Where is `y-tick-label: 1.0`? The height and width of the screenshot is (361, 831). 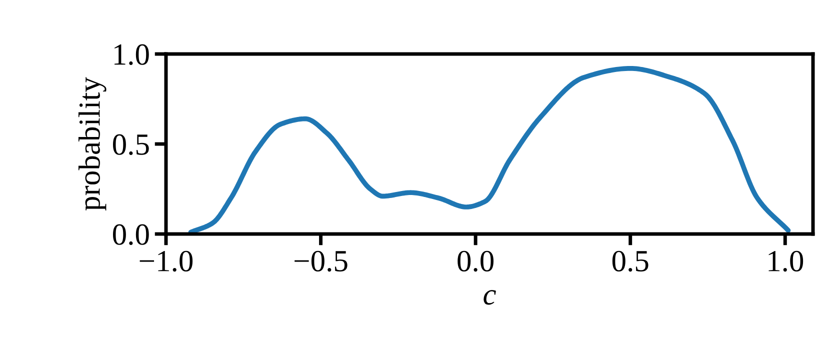 y-tick-label: 1.0 is located at coordinates (131, 55).